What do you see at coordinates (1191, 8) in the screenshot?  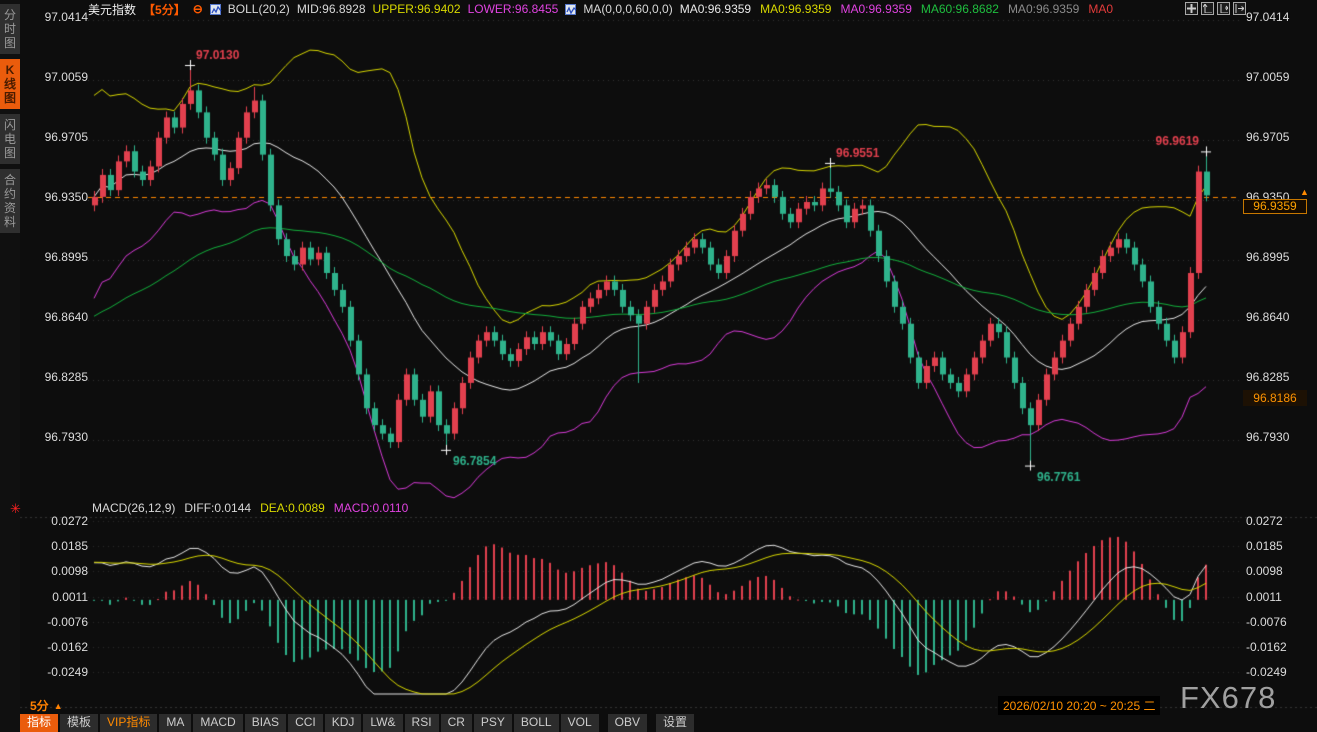 I see `layout-grid-icon` at bounding box center [1191, 8].